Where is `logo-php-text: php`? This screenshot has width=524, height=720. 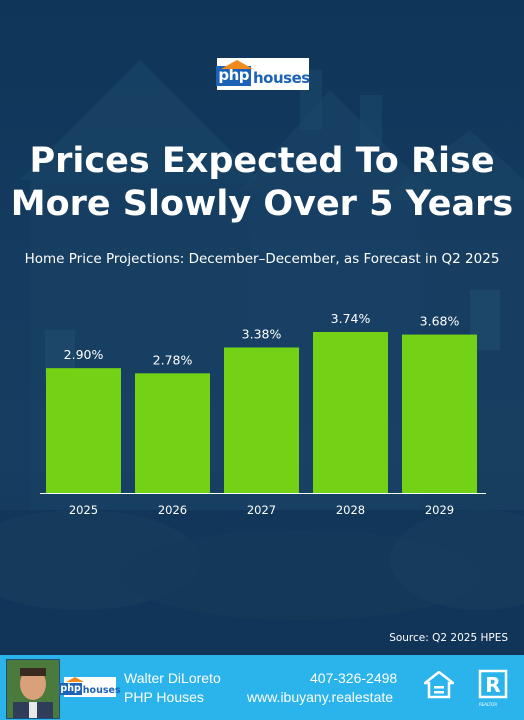
logo-php-text: php is located at coordinates (233, 76).